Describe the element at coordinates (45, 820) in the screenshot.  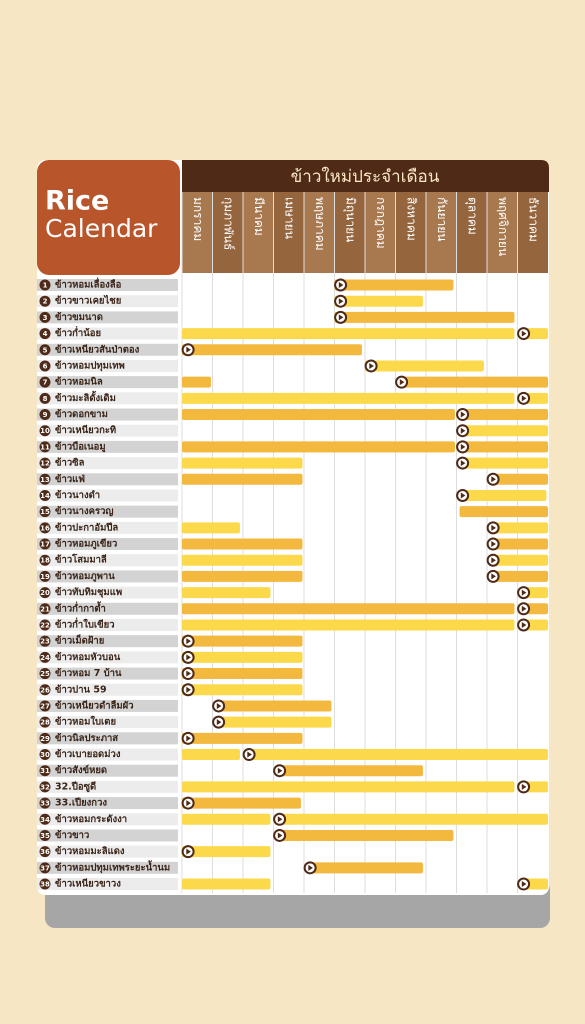
I see `row-number: 34` at that location.